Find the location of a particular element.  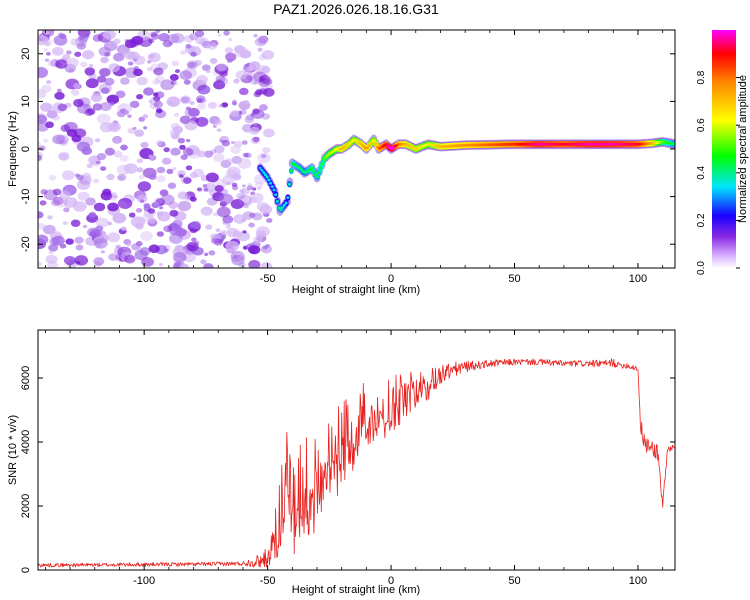

colorbar-label: Normalized spectral amplitude is located at coordinates (743, 149).